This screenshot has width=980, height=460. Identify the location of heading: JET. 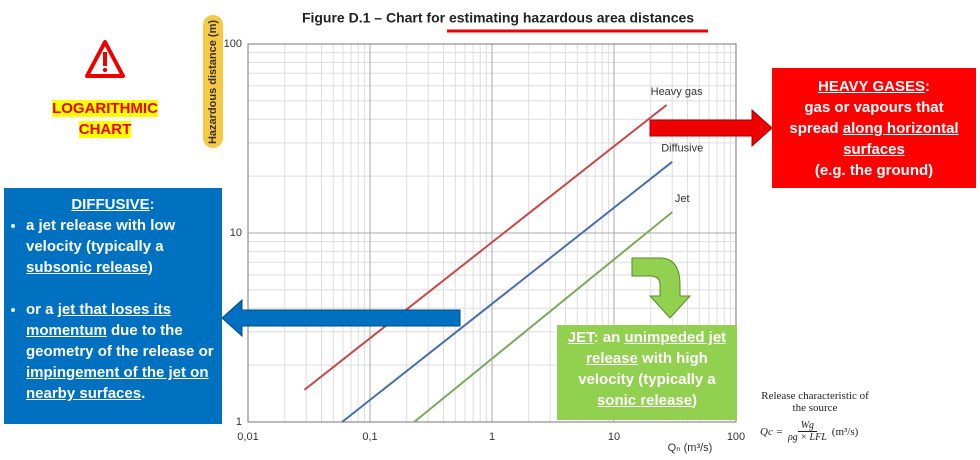
(580, 337).